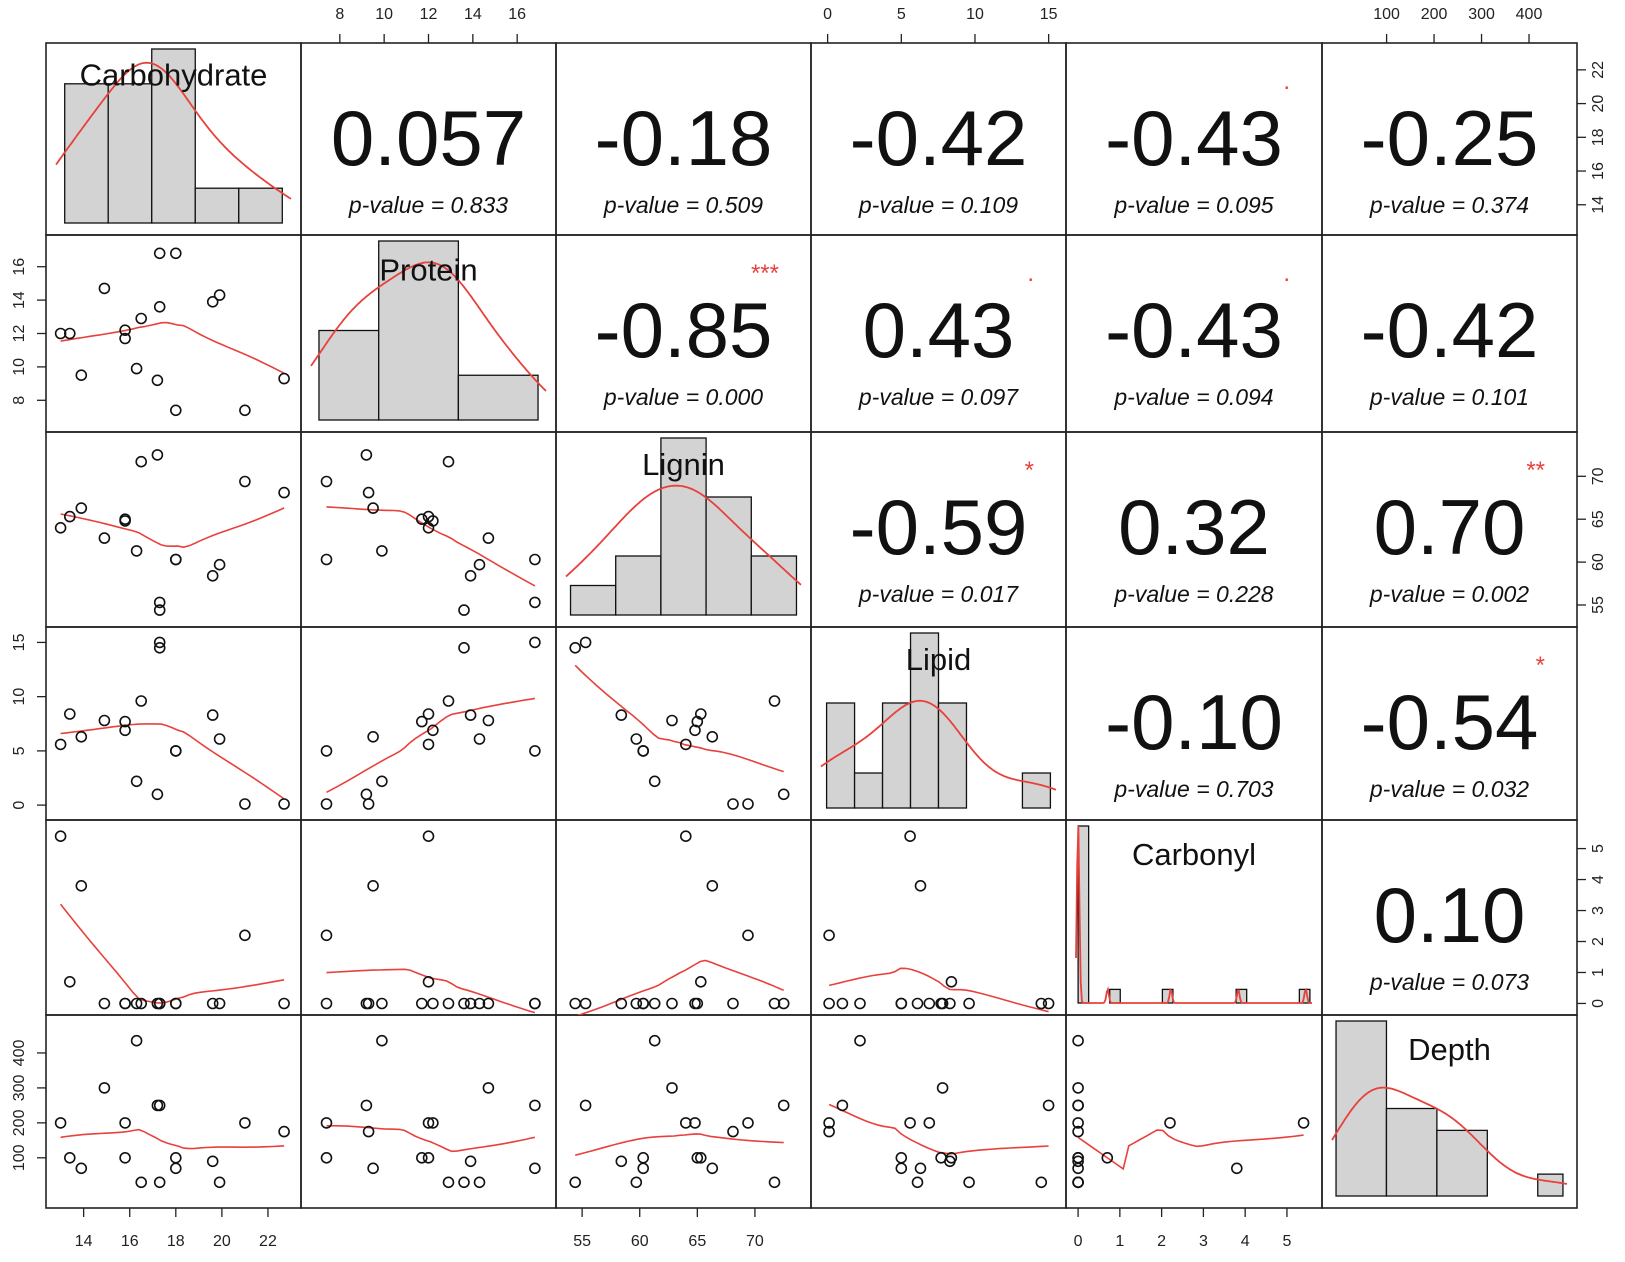 This screenshot has width=1625, height=1262. Describe the element at coordinates (172, 723) in the screenshot. I see `panel-lipid-carbohydrate` at that location.